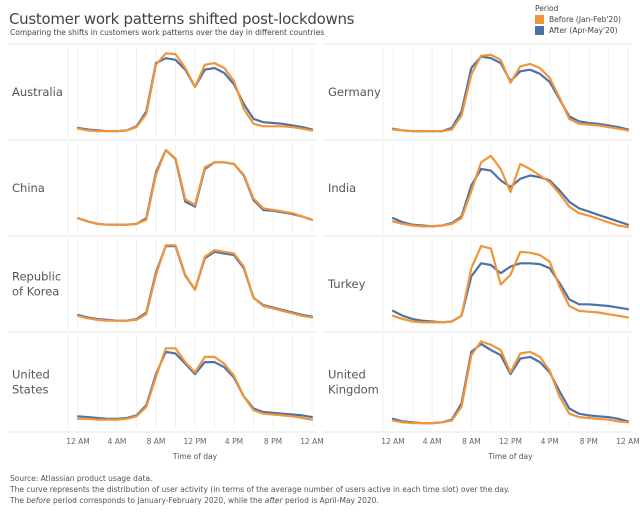  What do you see at coordinates (539, 30) in the screenshot?
I see `legend-swatch-after` at bounding box center [539, 30].